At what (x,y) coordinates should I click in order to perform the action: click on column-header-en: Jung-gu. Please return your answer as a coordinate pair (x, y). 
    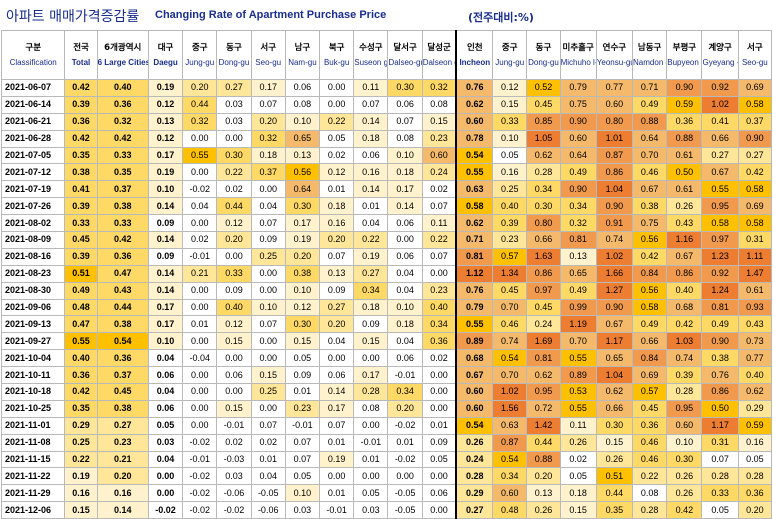
    Looking at the image, I should click on (200, 62).